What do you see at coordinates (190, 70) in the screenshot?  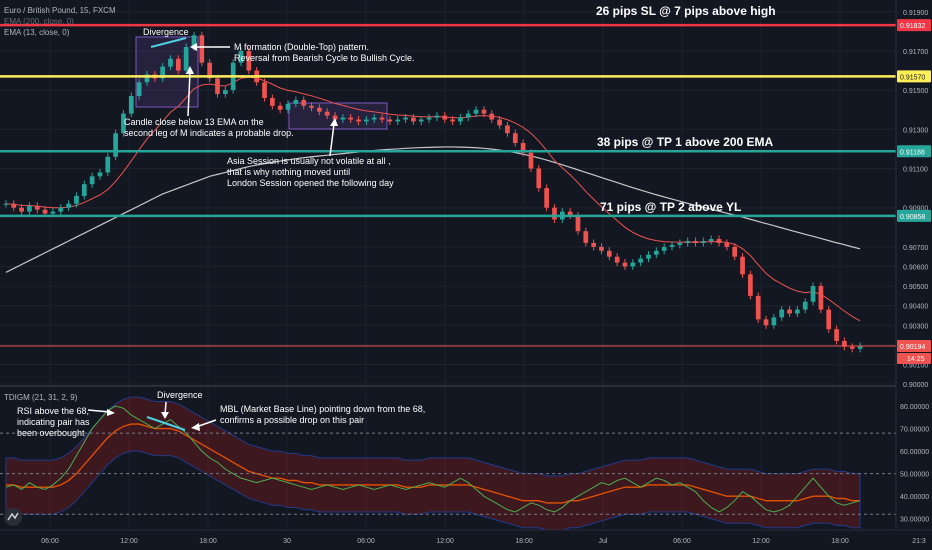 I see `candle-close-arrow-head` at bounding box center [190, 70].